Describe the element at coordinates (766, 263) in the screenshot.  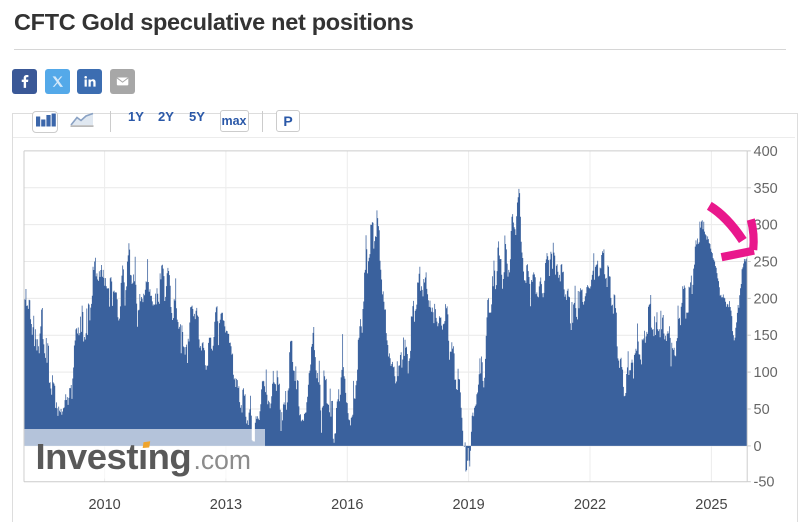
I see `svg-text: 250` at that location.